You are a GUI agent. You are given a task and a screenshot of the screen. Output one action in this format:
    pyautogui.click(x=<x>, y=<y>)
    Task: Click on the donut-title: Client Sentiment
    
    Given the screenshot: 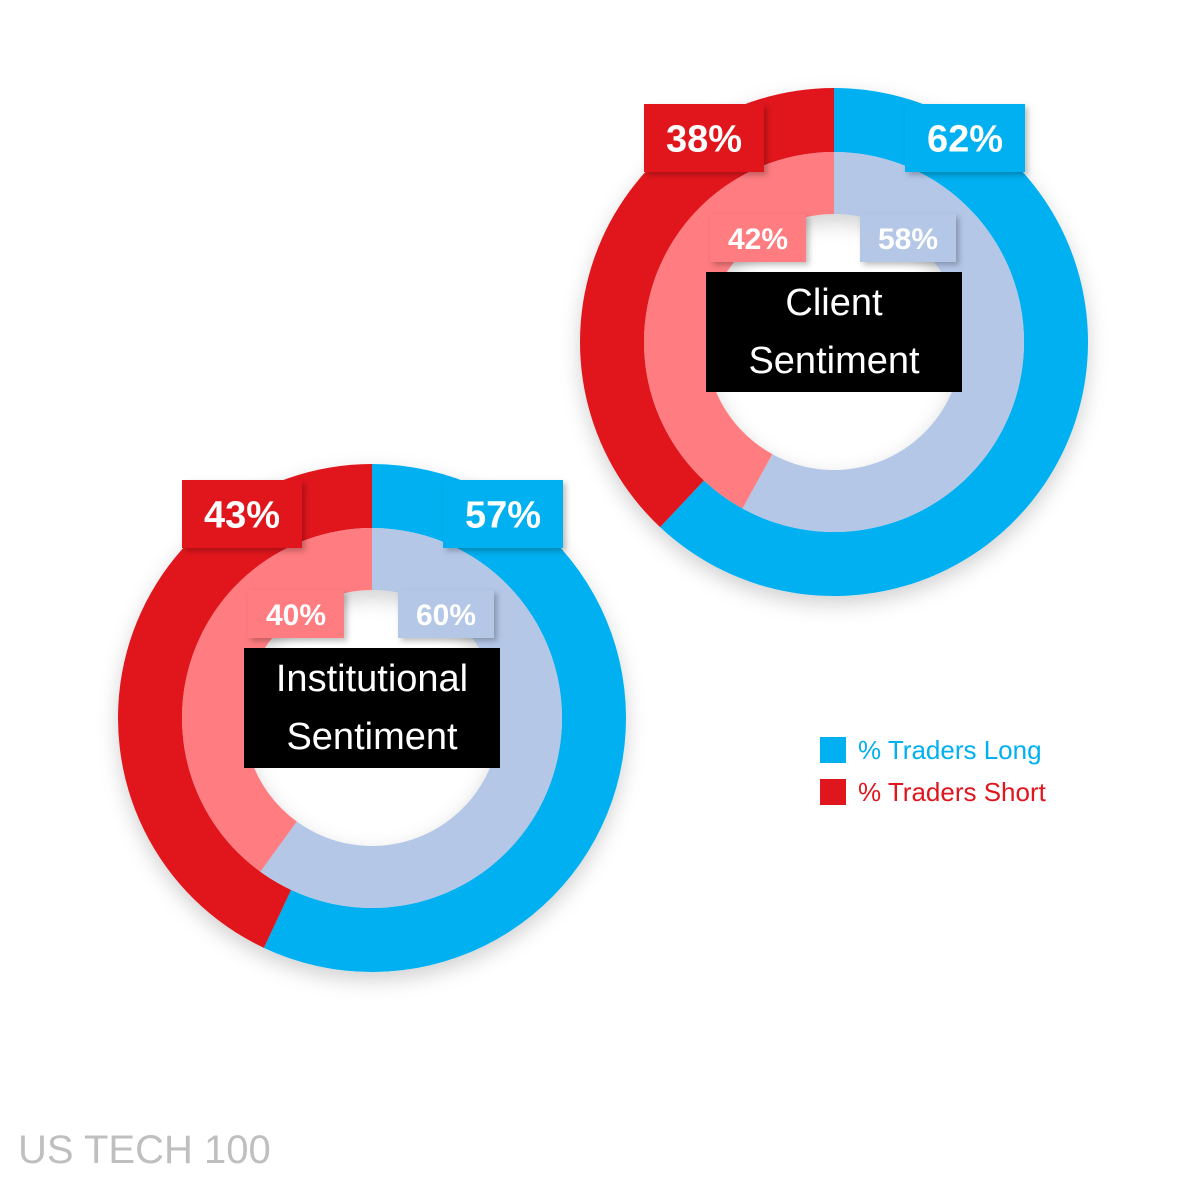 What is the action you would take?
    pyautogui.click(x=834, y=332)
    